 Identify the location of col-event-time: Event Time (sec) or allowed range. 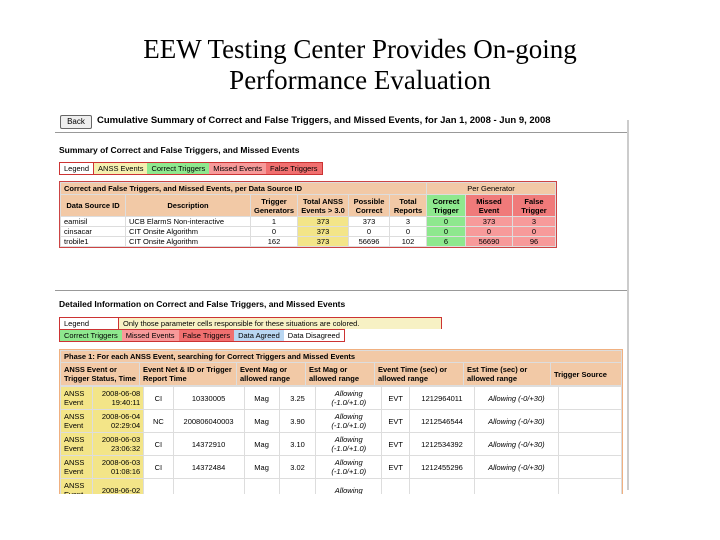
(419, 374).